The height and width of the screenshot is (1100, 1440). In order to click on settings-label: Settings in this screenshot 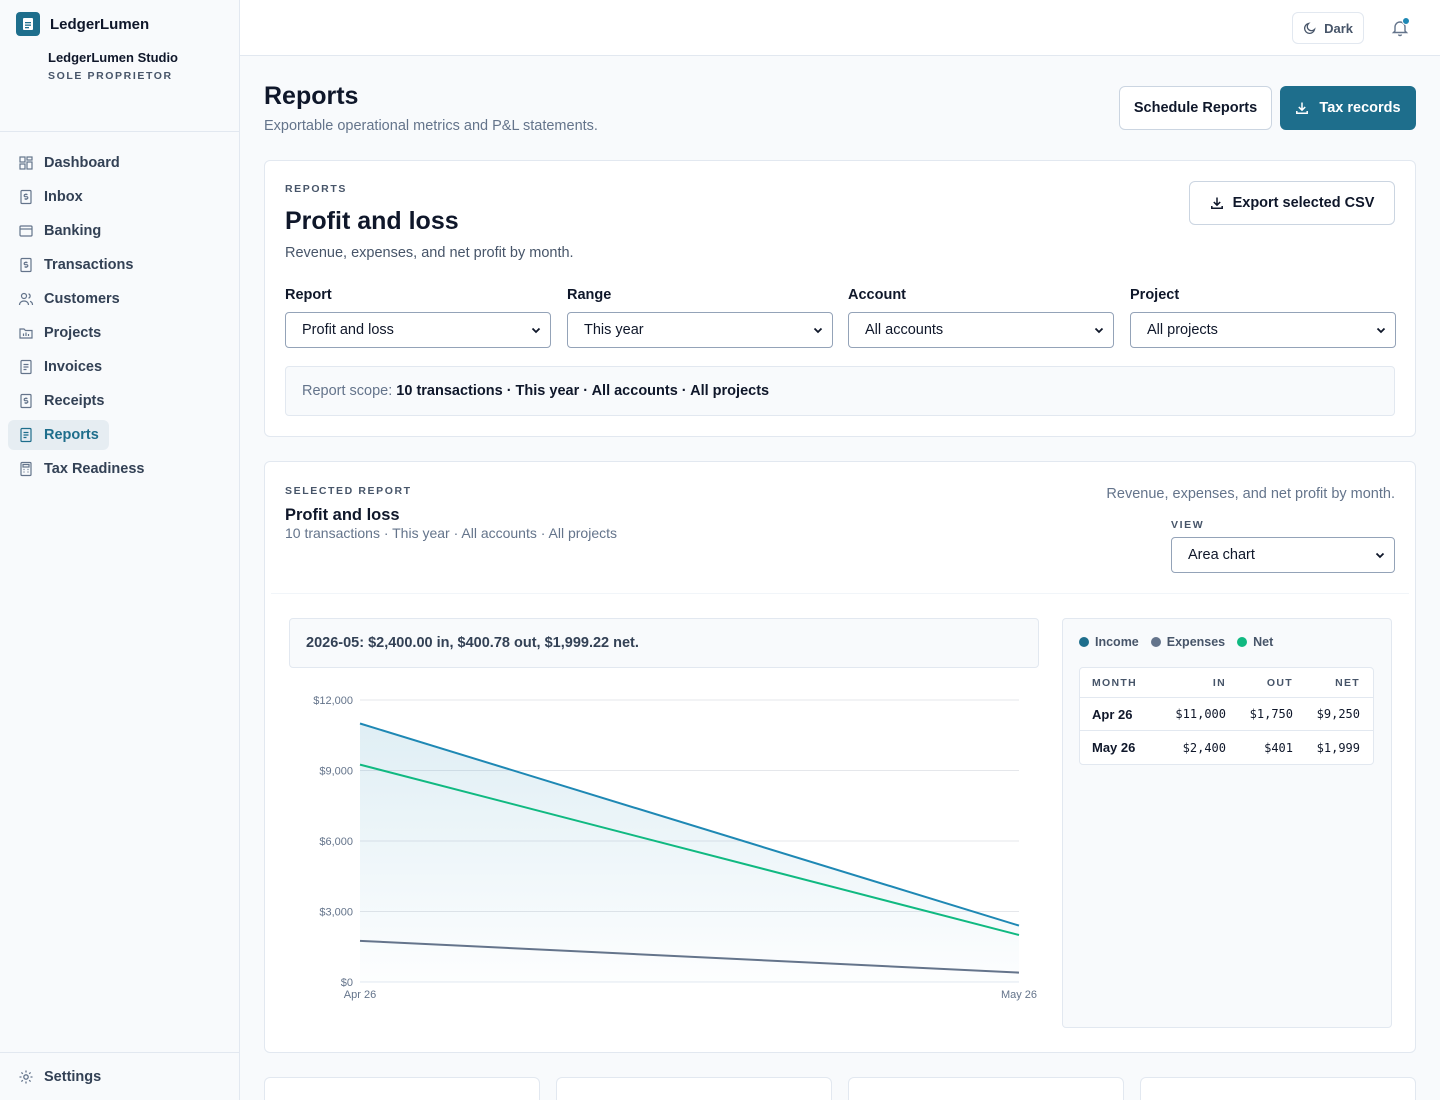, I will do `click(73, 1076)`.